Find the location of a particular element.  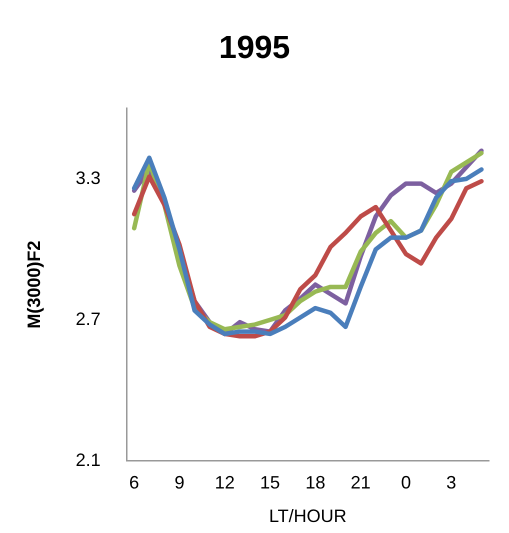

y-axis-title: M(3000)F2 is located at coordinates (34, 284).